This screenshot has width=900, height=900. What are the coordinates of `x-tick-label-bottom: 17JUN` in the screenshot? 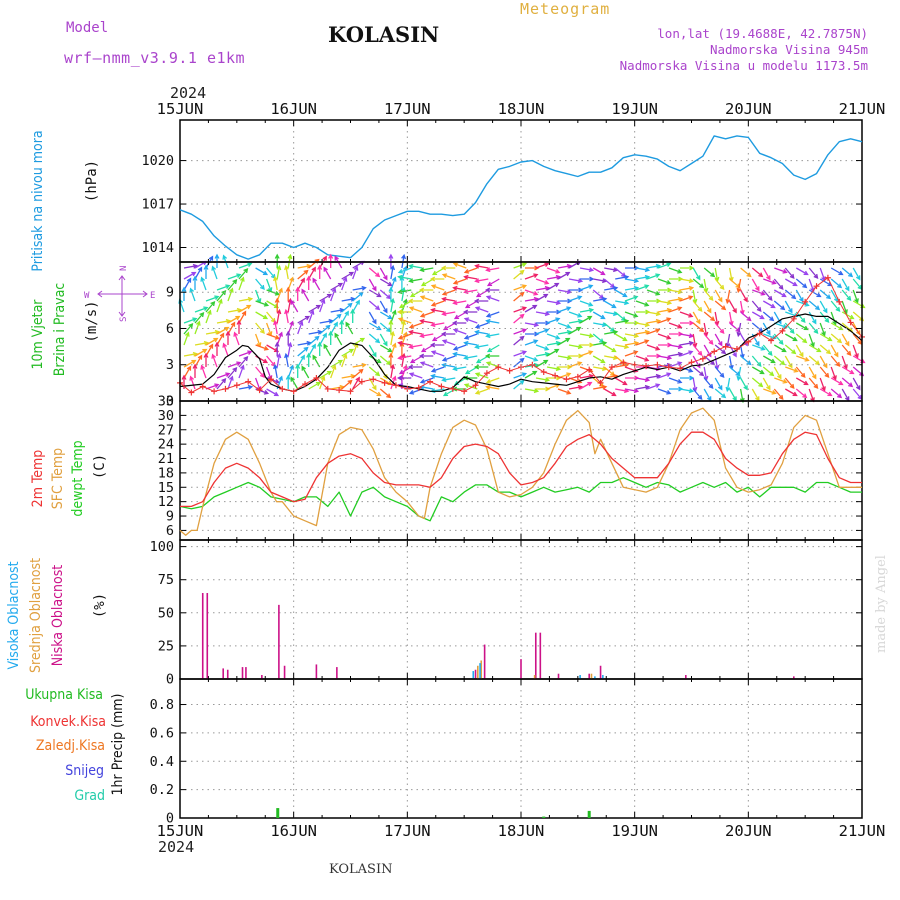 It's located at (407, 831).